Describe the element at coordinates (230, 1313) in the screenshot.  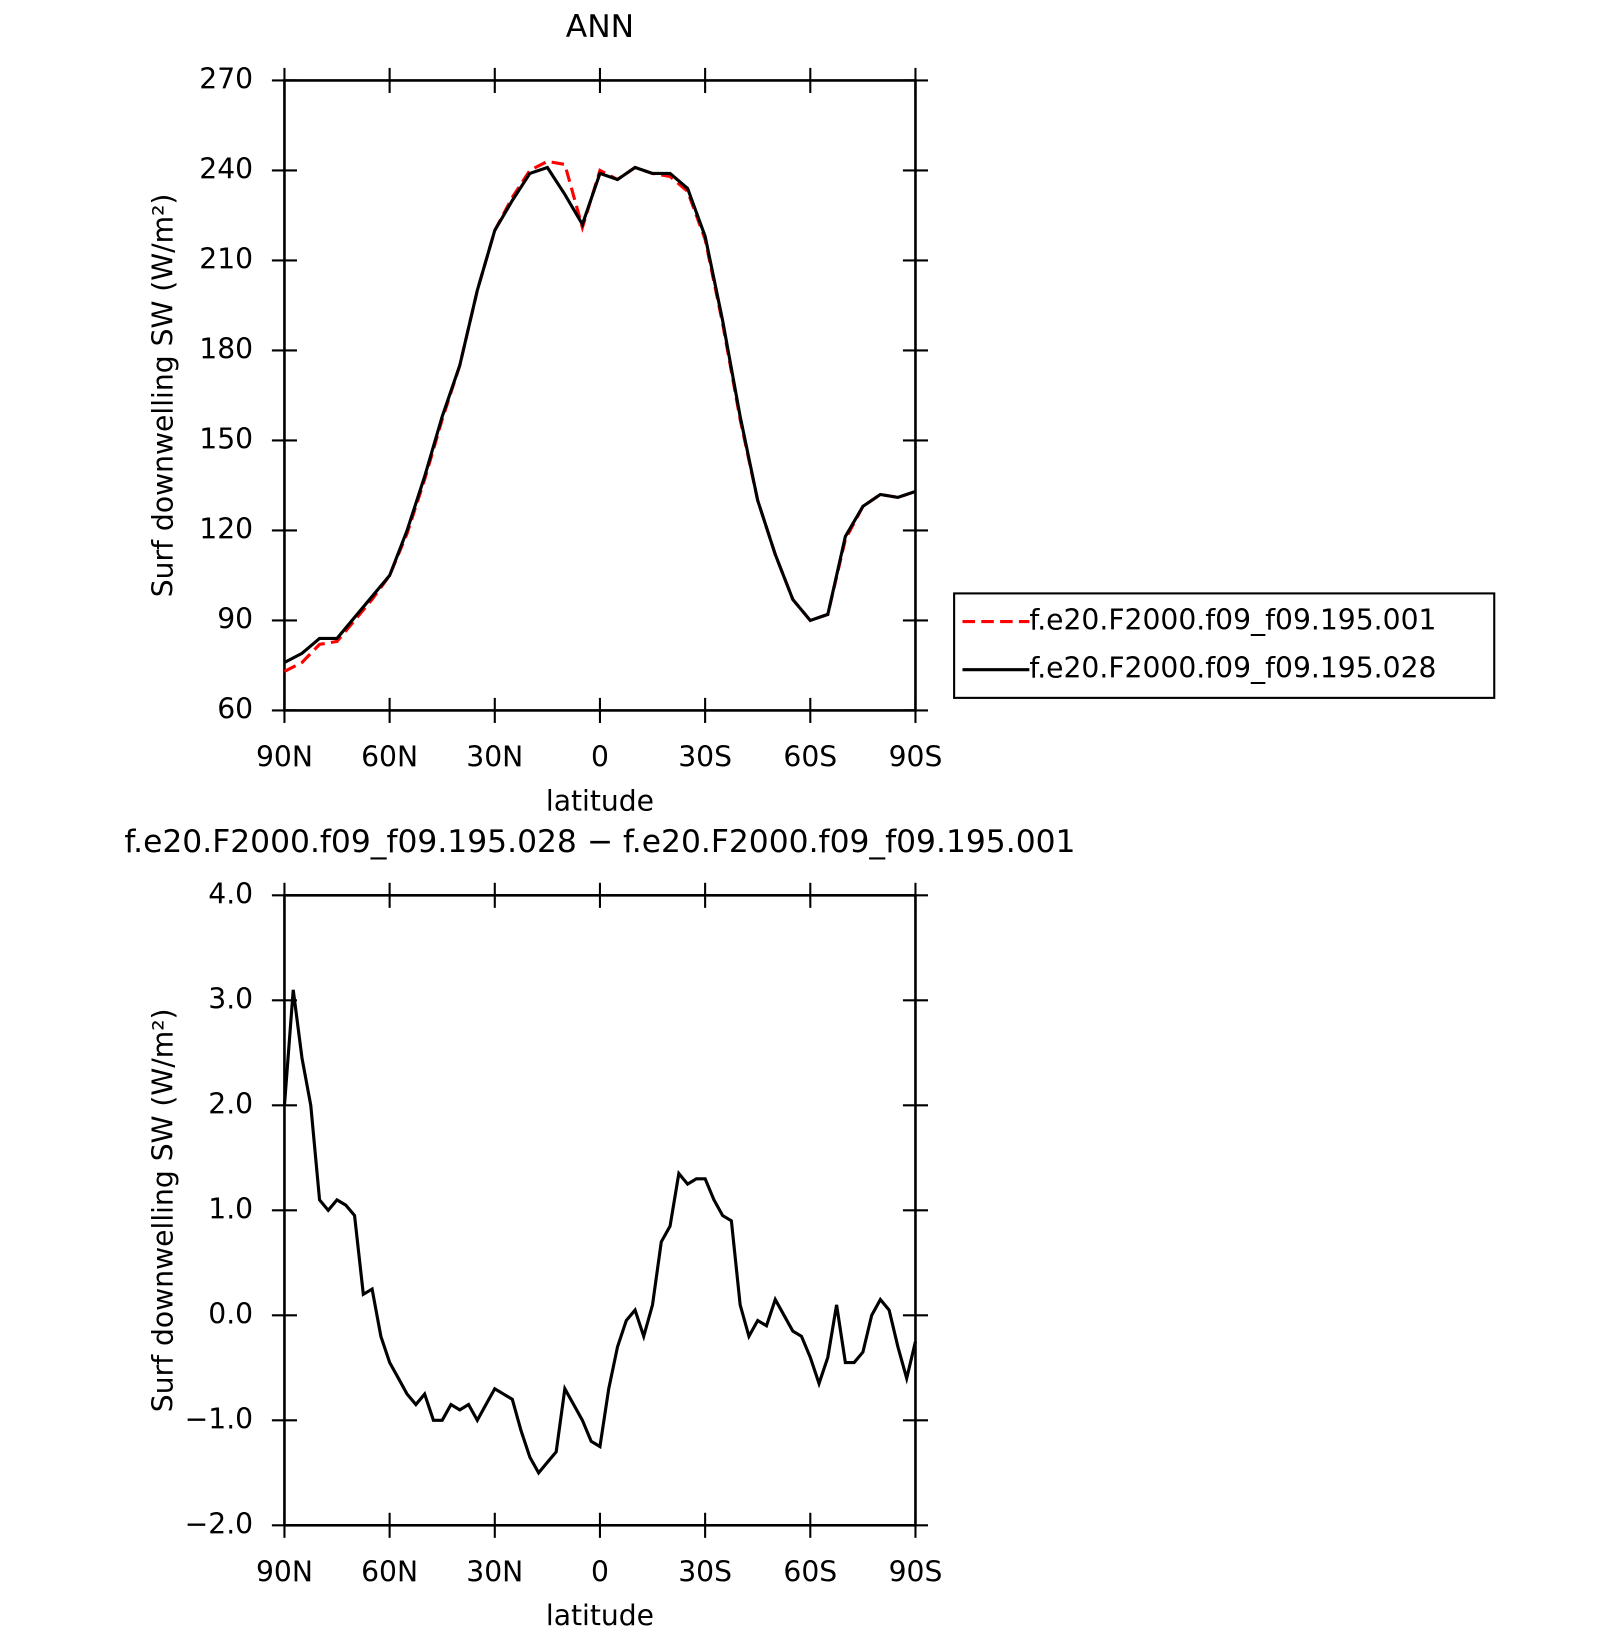
I see `y-tick-label: 0.0` at that location.